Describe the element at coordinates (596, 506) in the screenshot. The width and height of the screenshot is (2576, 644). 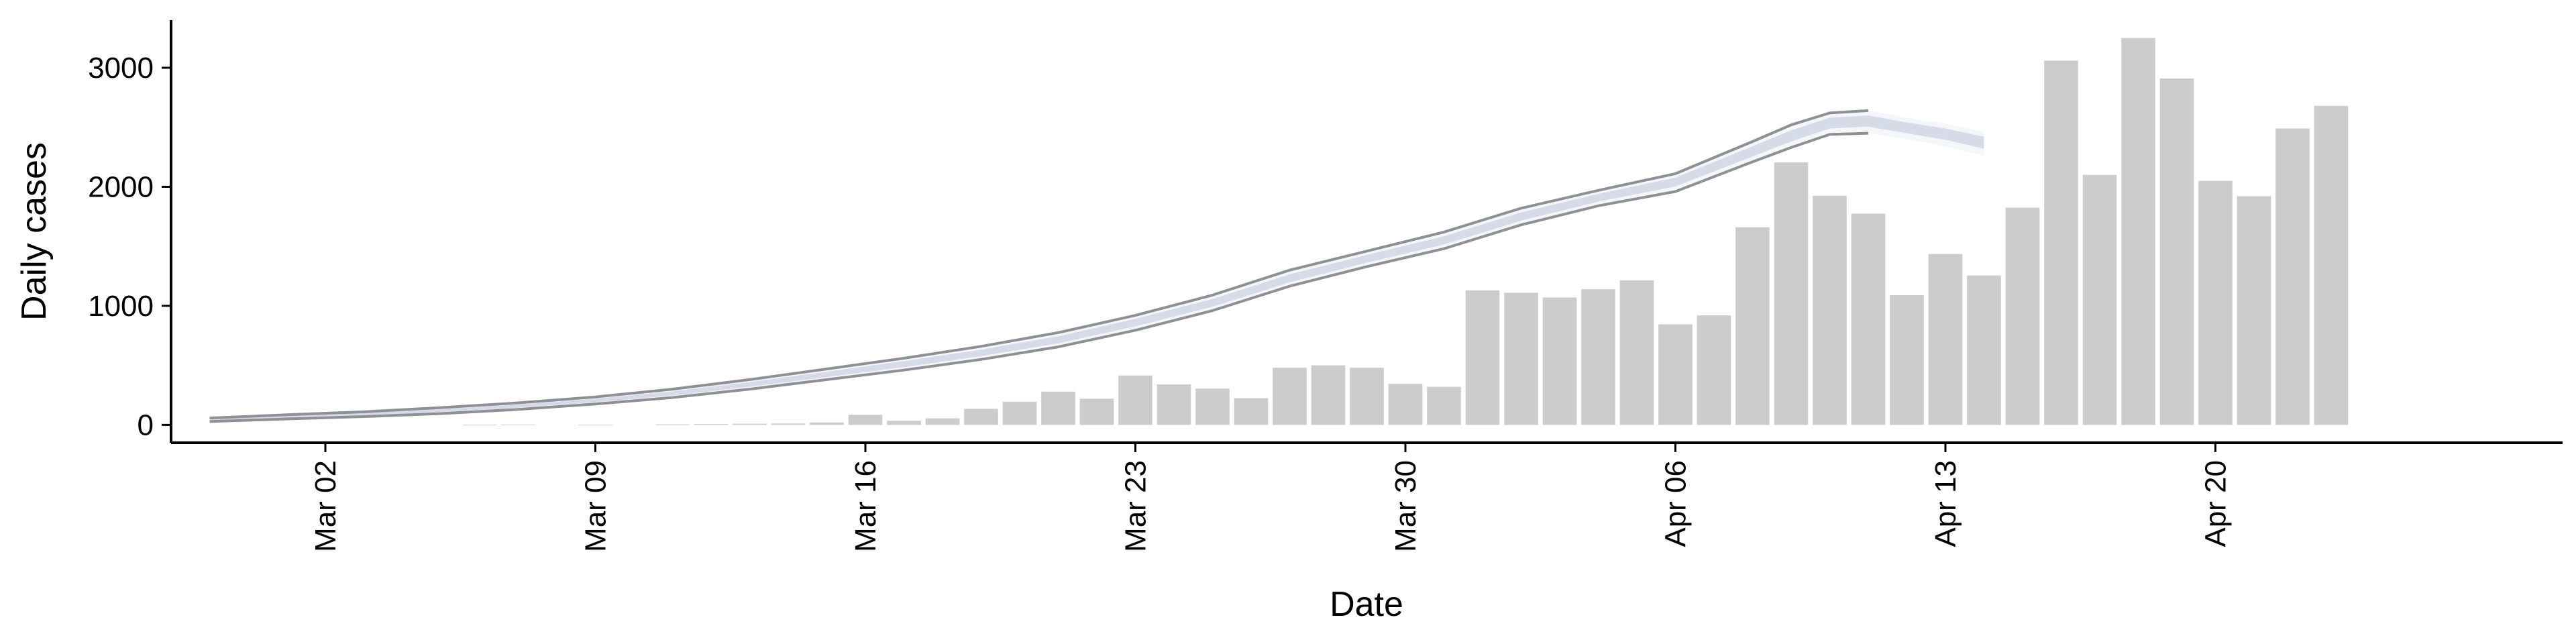
I see `x-tick-label-2020-03-09: Mar 09` at that location.